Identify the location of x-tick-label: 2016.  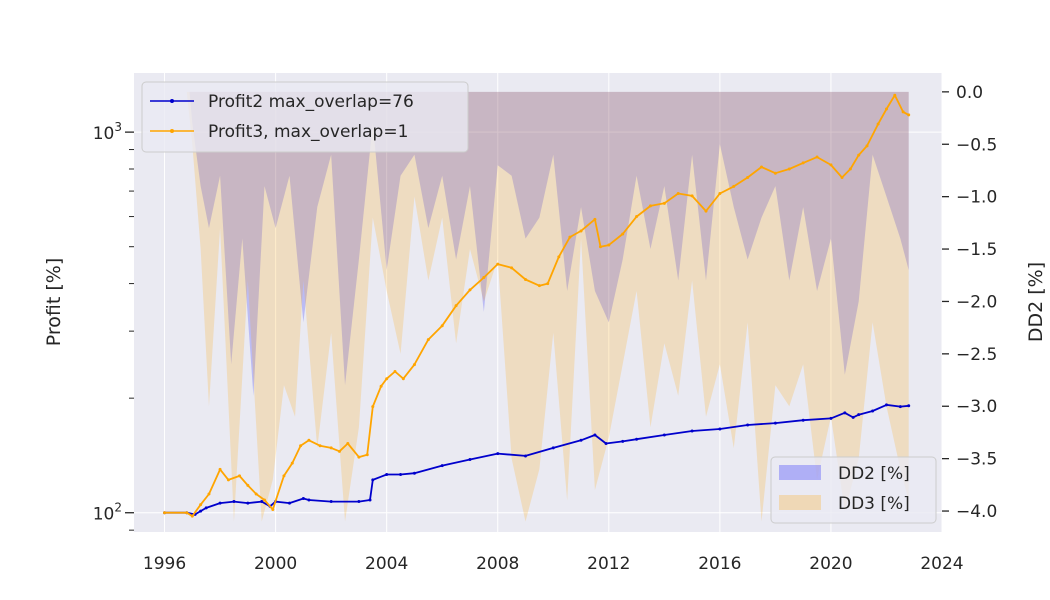
(719, 564).